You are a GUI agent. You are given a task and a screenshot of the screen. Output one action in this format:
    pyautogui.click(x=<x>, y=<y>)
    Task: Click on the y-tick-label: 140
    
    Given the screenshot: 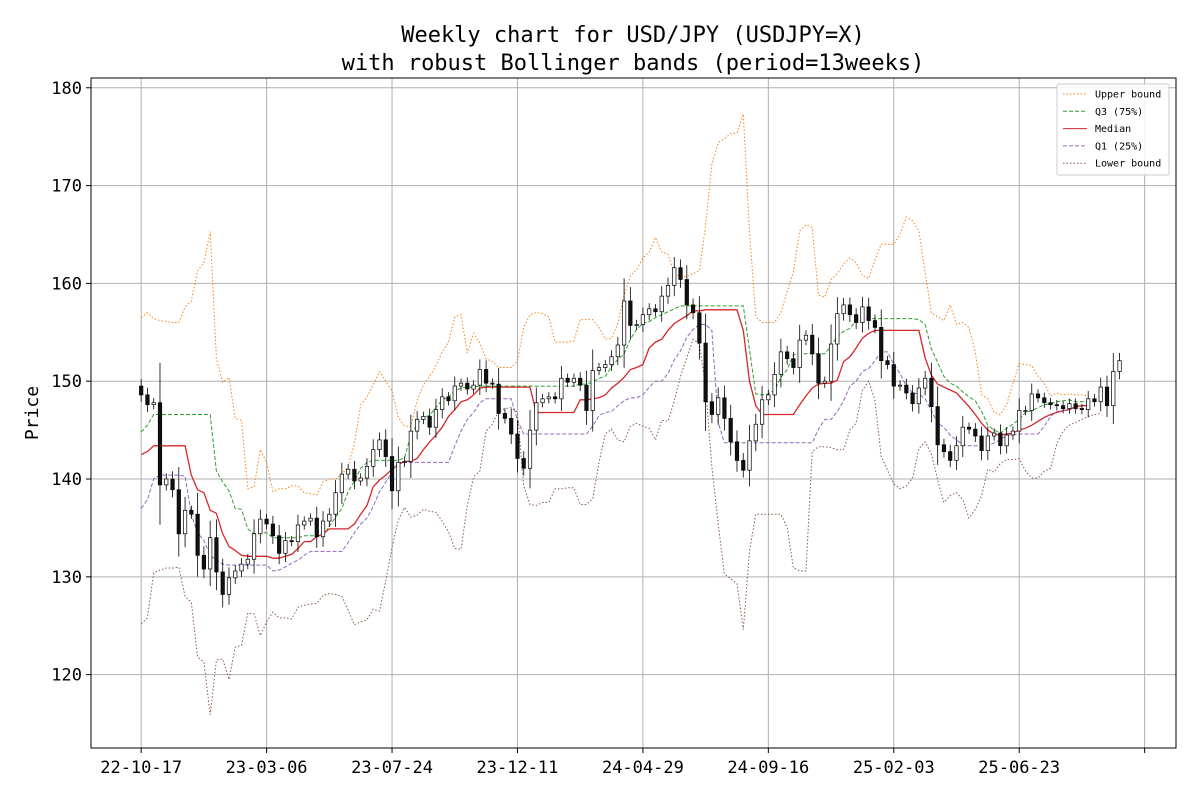 What is the action you would take?
    pyautogui.click(x=66, y=480)
    